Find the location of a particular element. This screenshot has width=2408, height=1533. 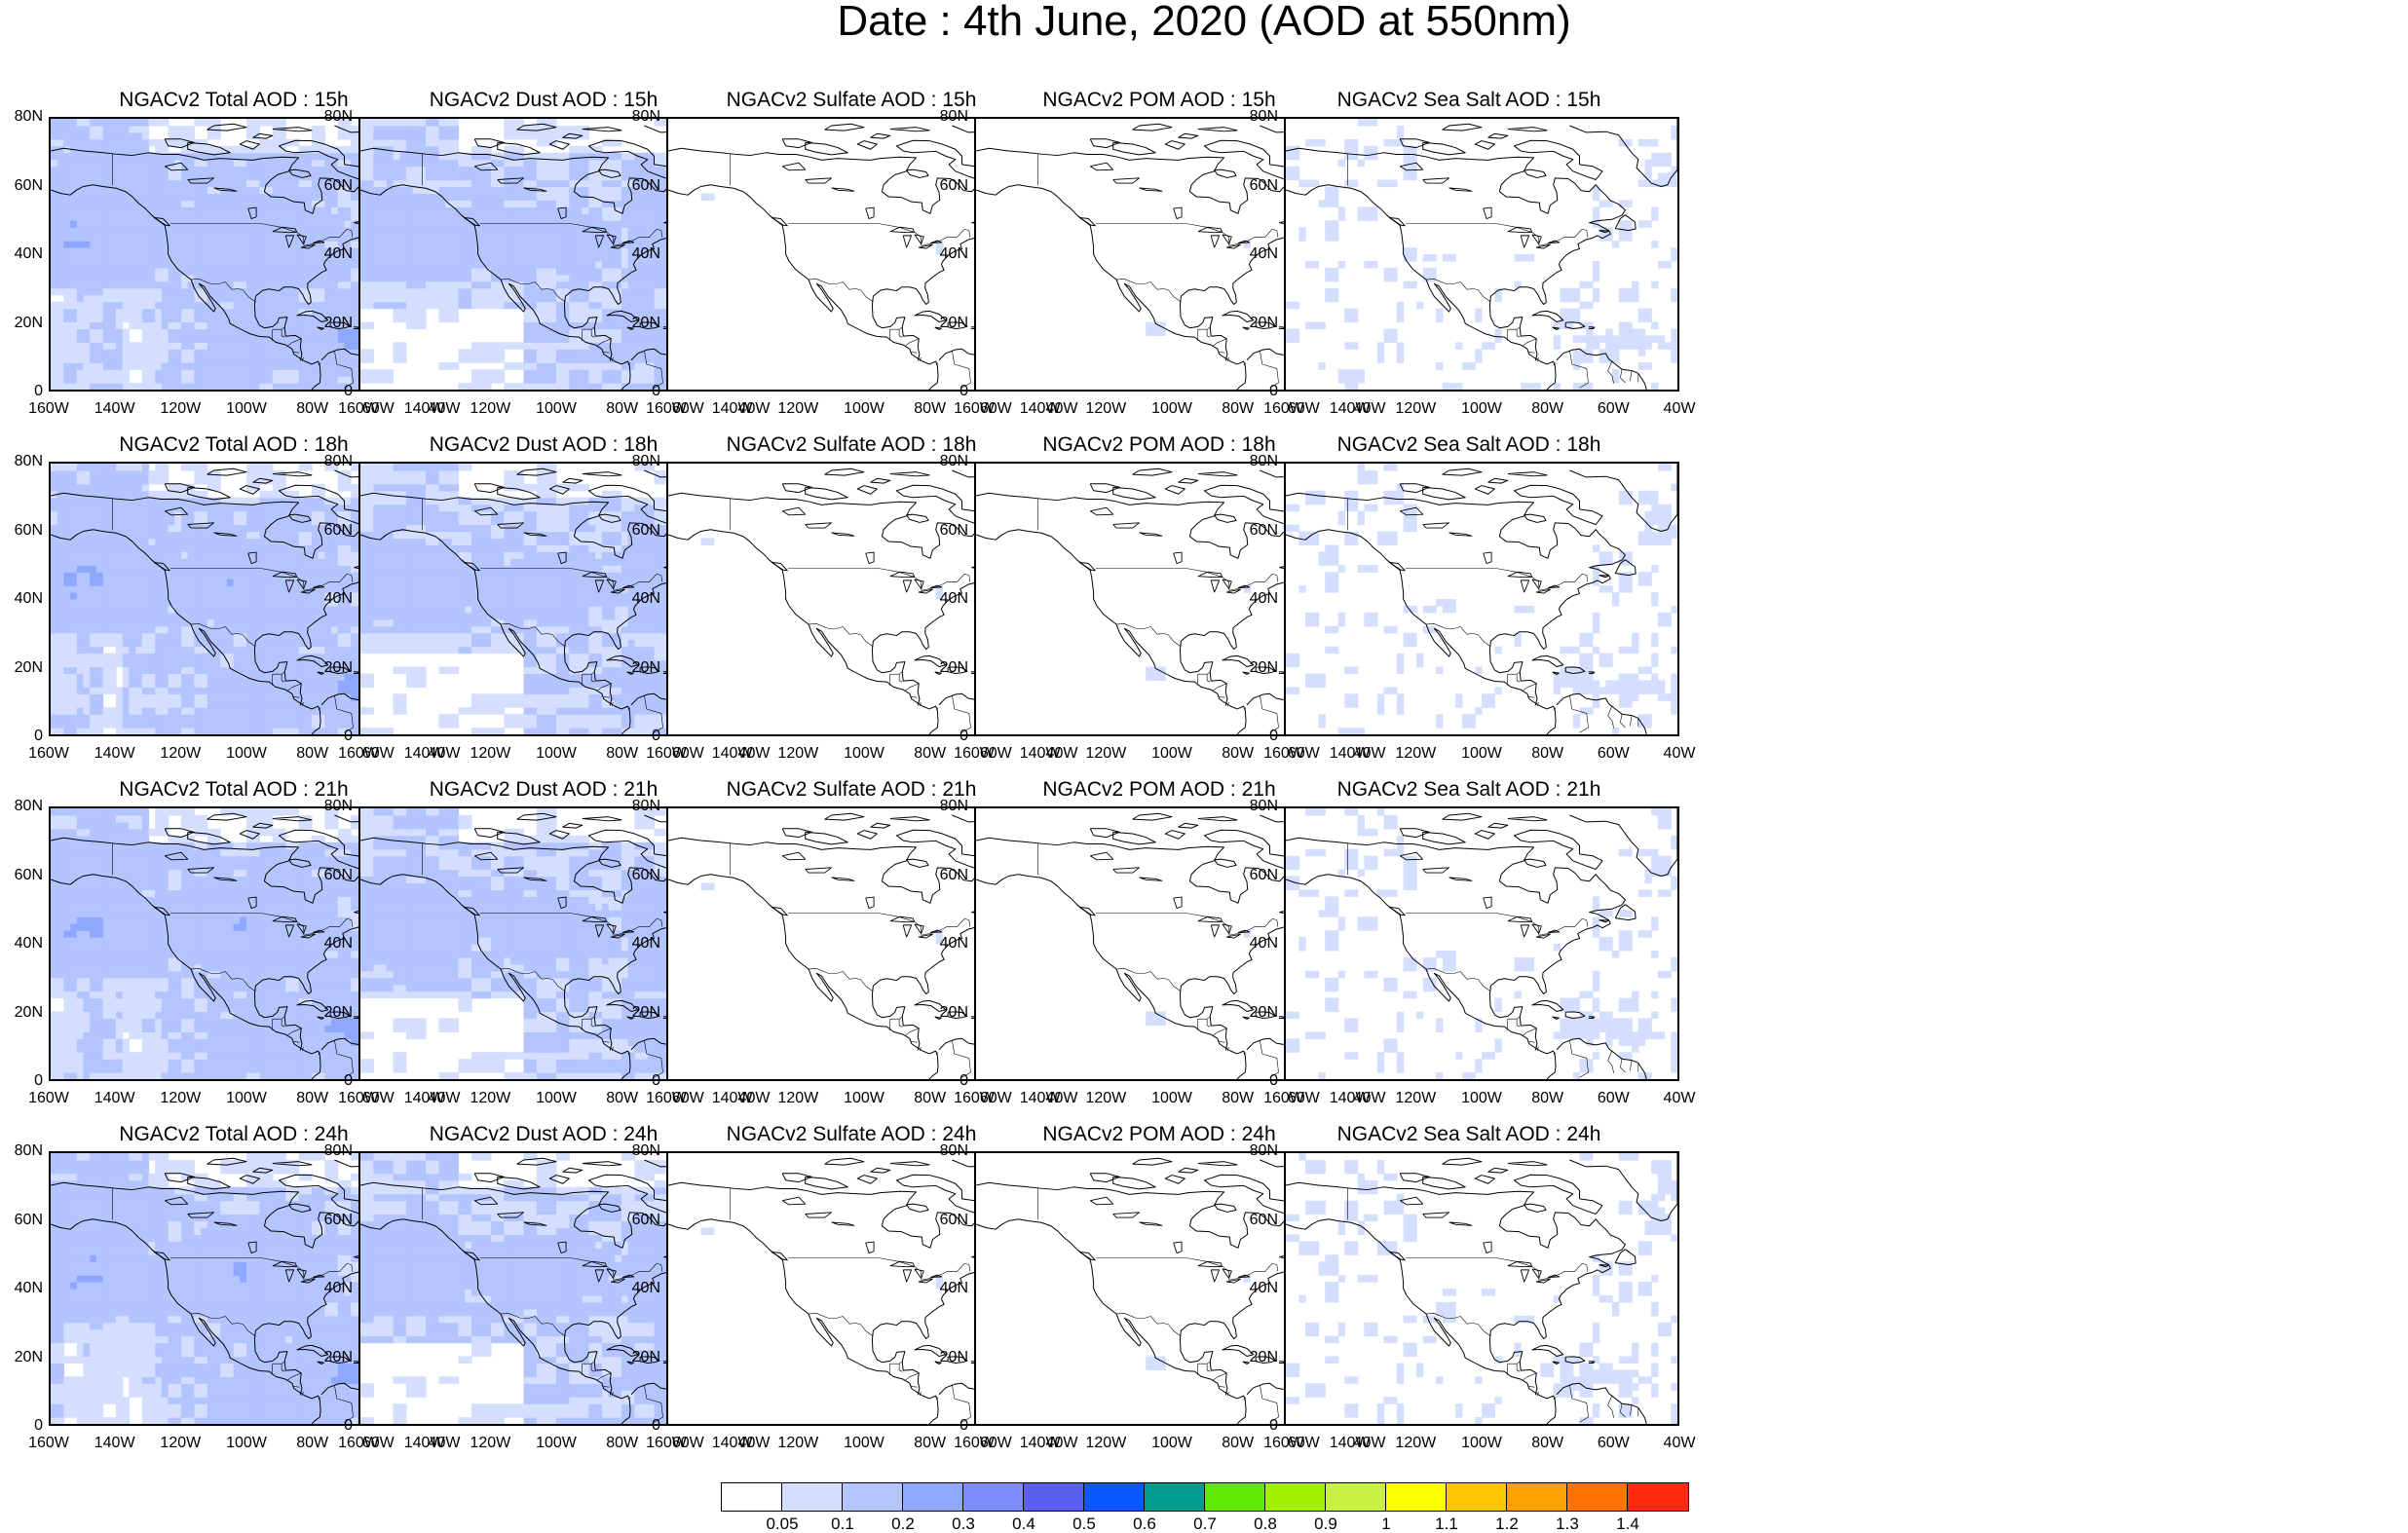

latitude-tick-label: 80N is located at coordinates (21, 117).